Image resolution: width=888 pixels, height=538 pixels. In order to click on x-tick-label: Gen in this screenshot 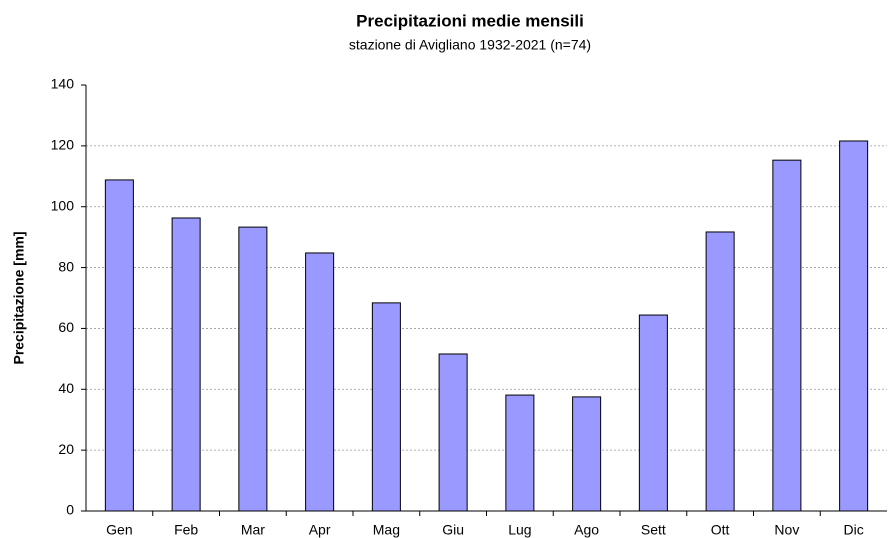, I will do `click(119, 530)`.